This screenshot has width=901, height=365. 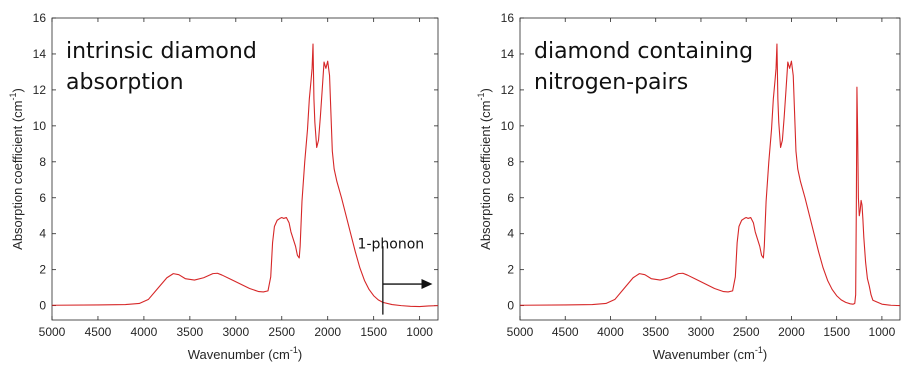 I want to click on annotation-text-line: intrinsic diamond, so click(x=161, y=51).